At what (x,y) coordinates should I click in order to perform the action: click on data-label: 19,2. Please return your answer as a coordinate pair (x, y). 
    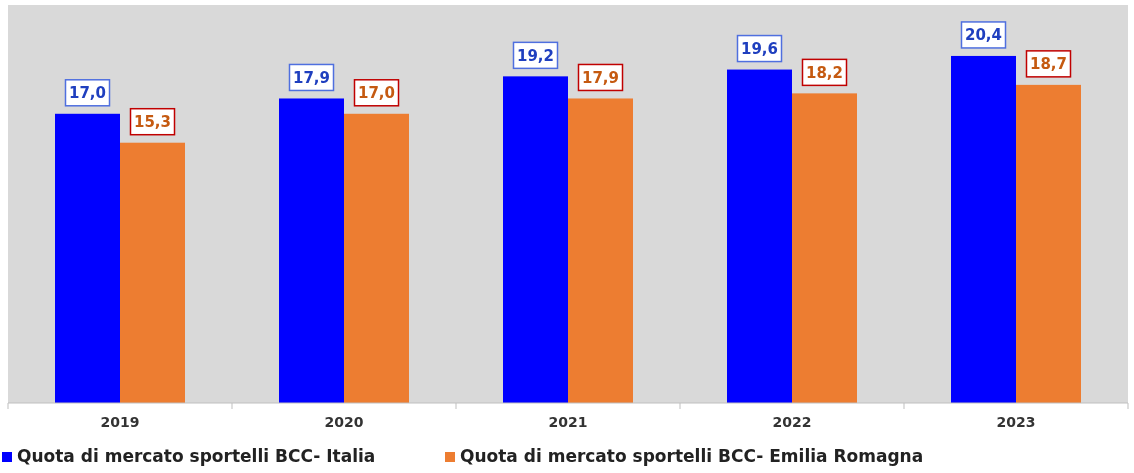
    Looking at the image, I should click on (535, 55).